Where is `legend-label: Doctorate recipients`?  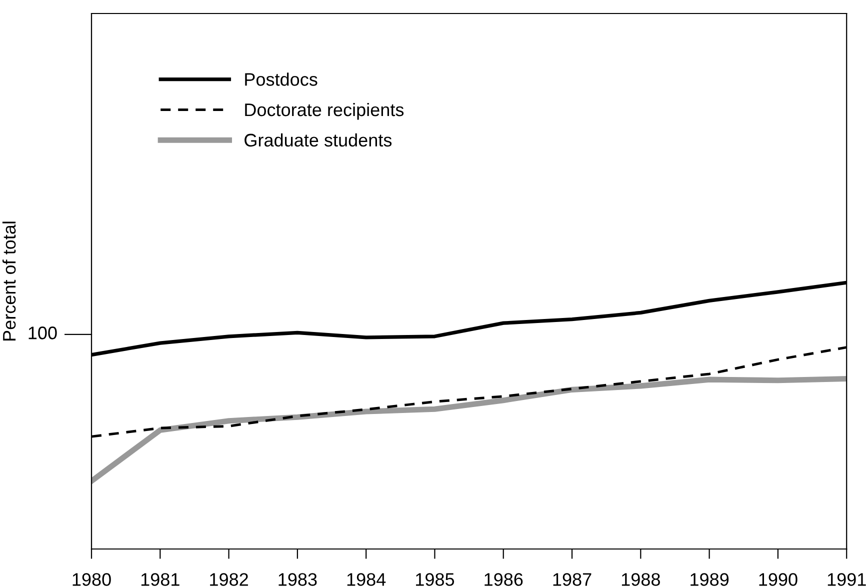 legend-label: Doctorate recipients is located at coordinates (324, 111).